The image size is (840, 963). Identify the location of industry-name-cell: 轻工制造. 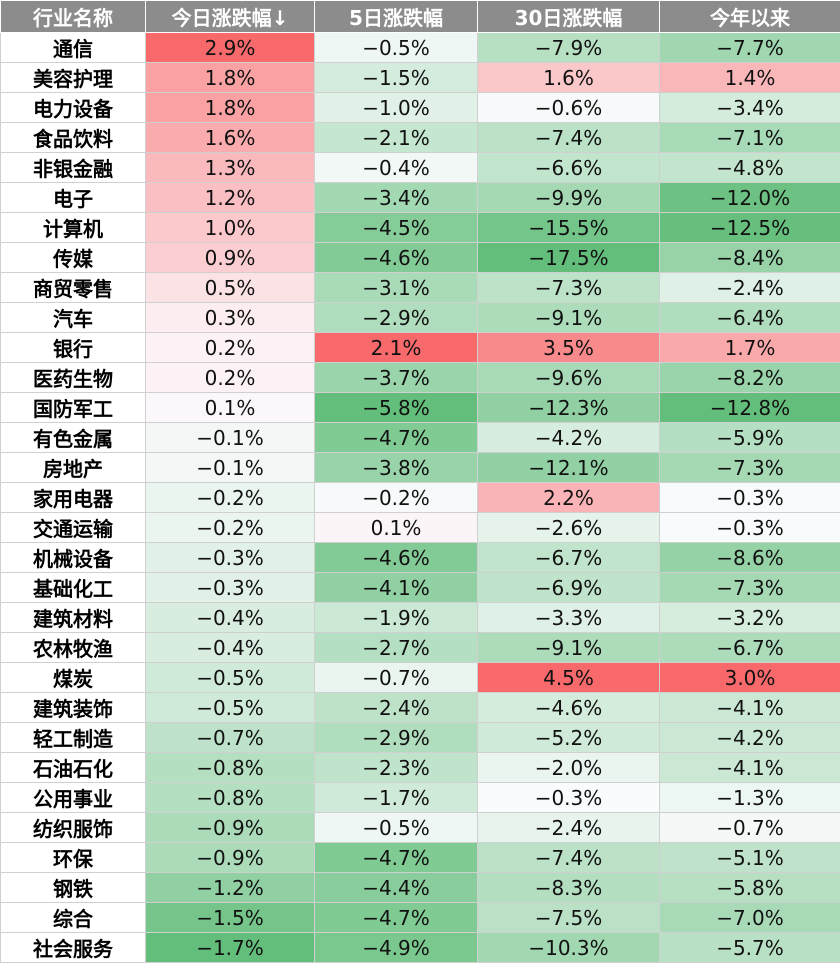
(73, 738).